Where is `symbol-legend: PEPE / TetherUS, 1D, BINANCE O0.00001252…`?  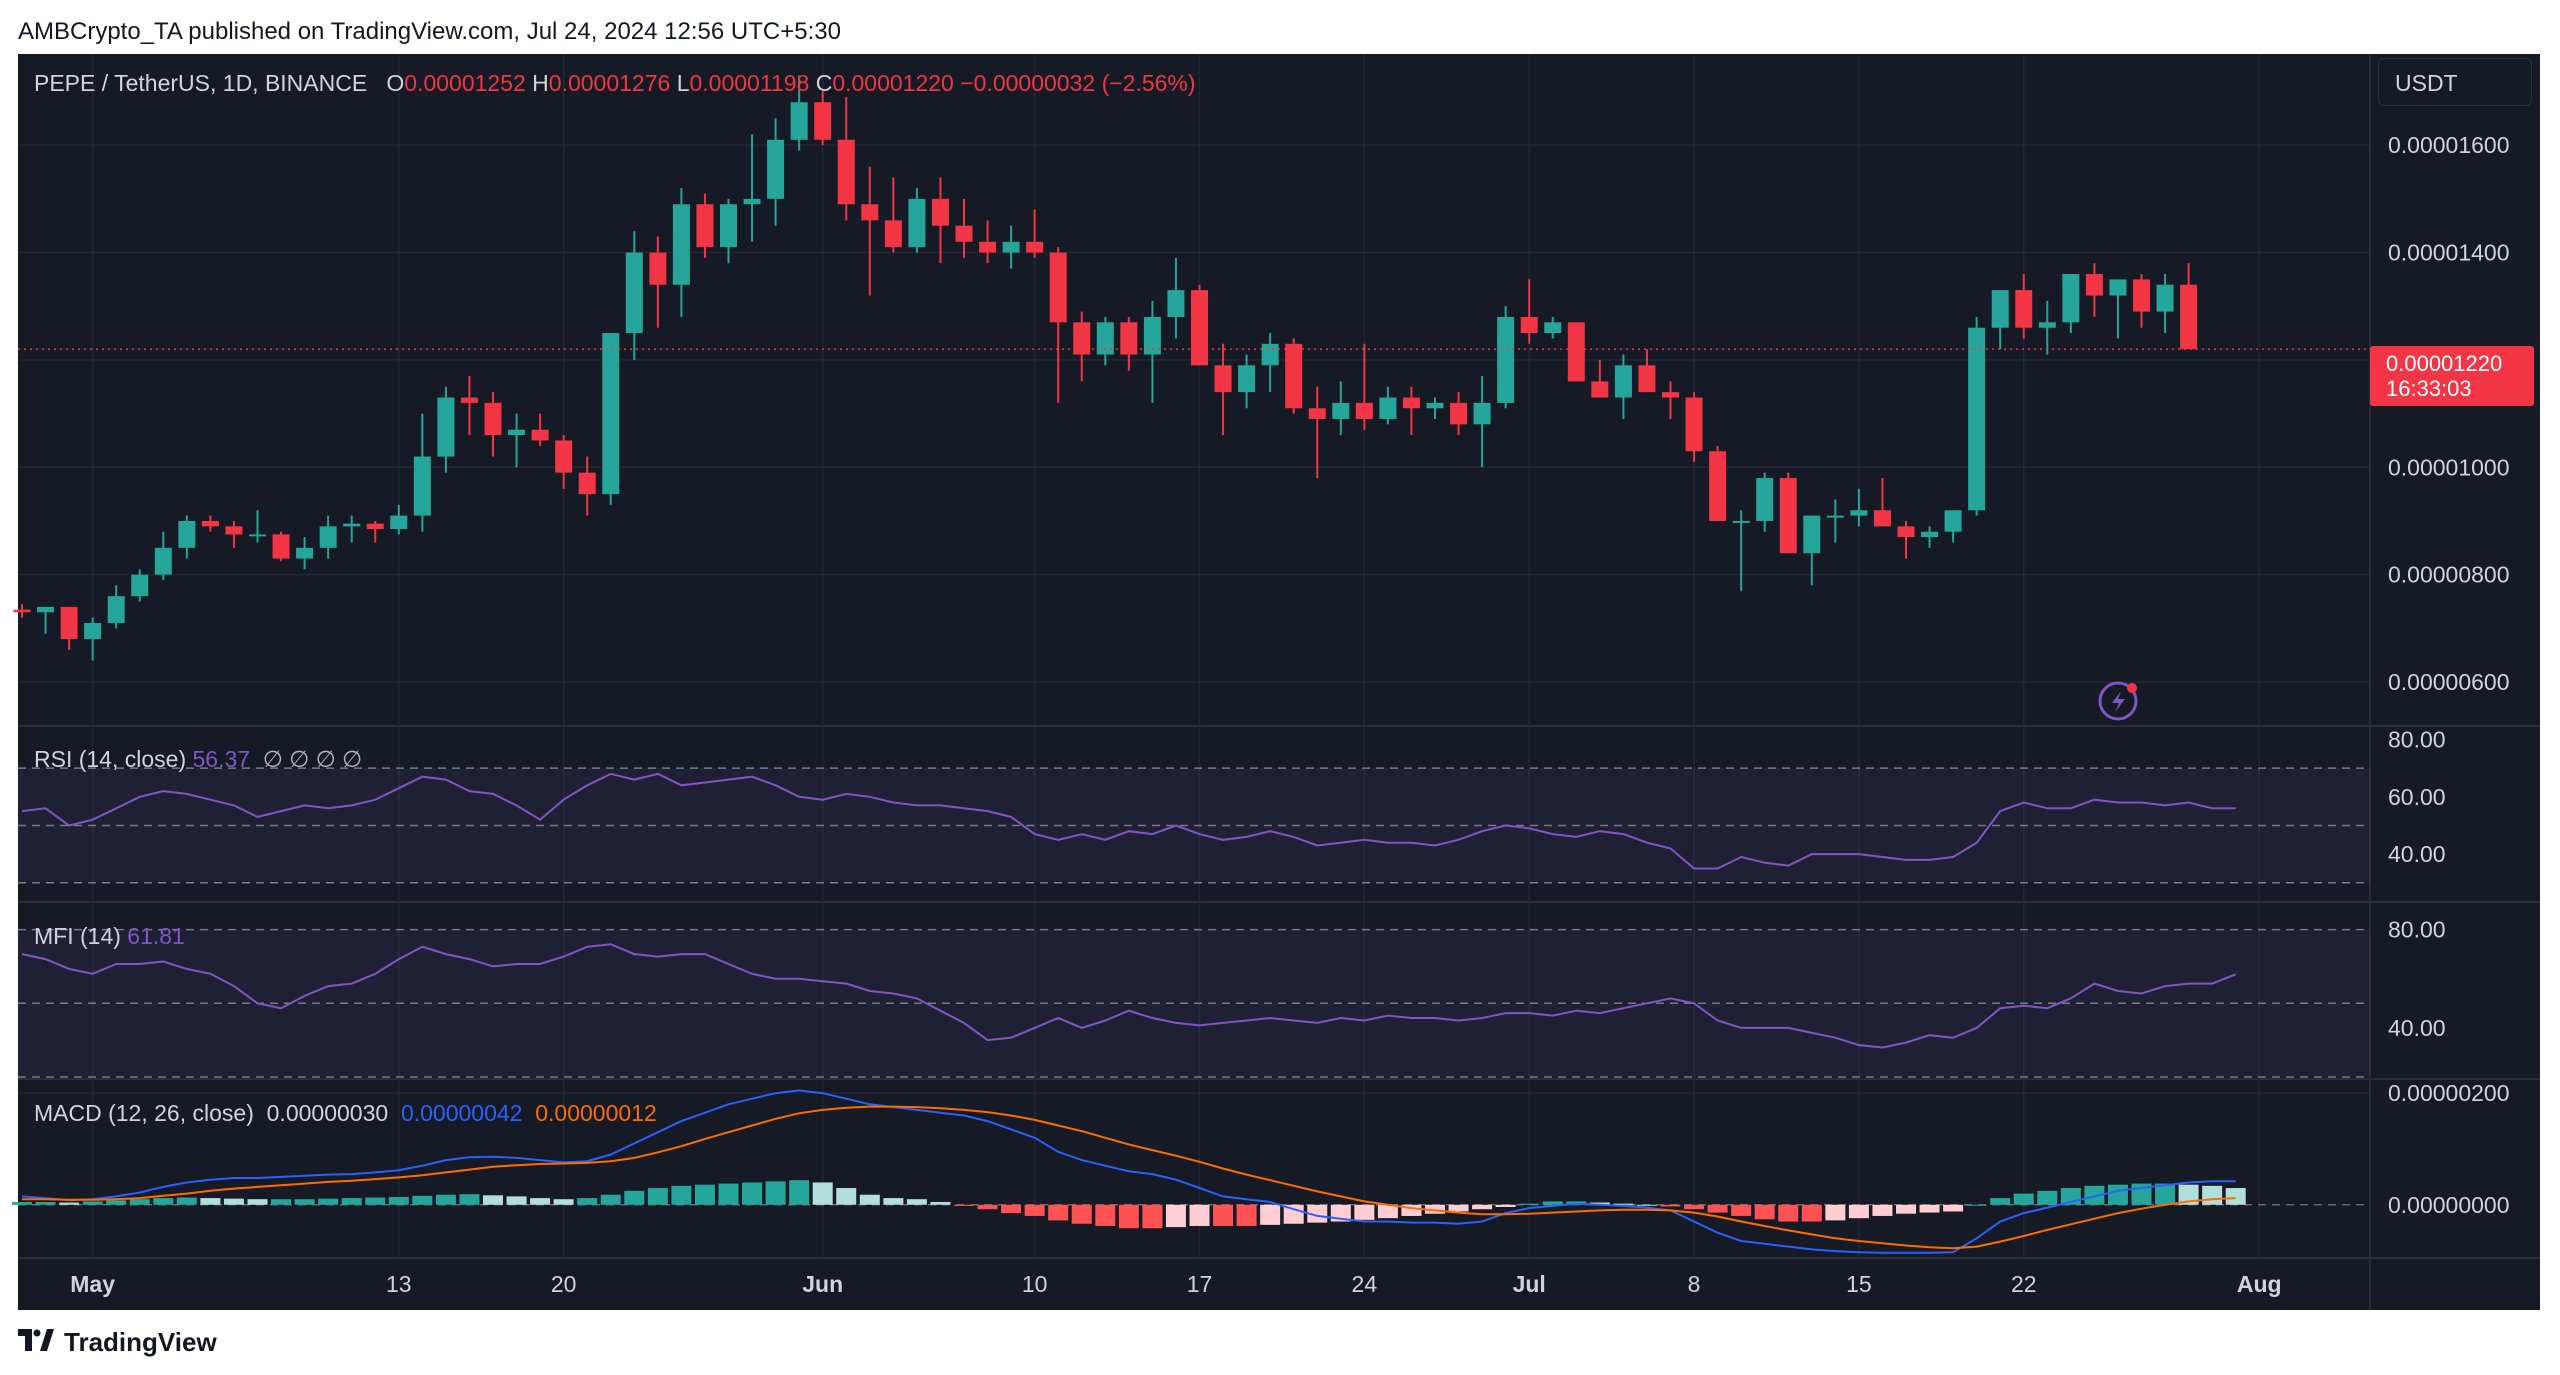 symbol-legend: PEPE / TetherUS, 1D, BINANCE O0.00001252… is located at coordinates (615, 83).